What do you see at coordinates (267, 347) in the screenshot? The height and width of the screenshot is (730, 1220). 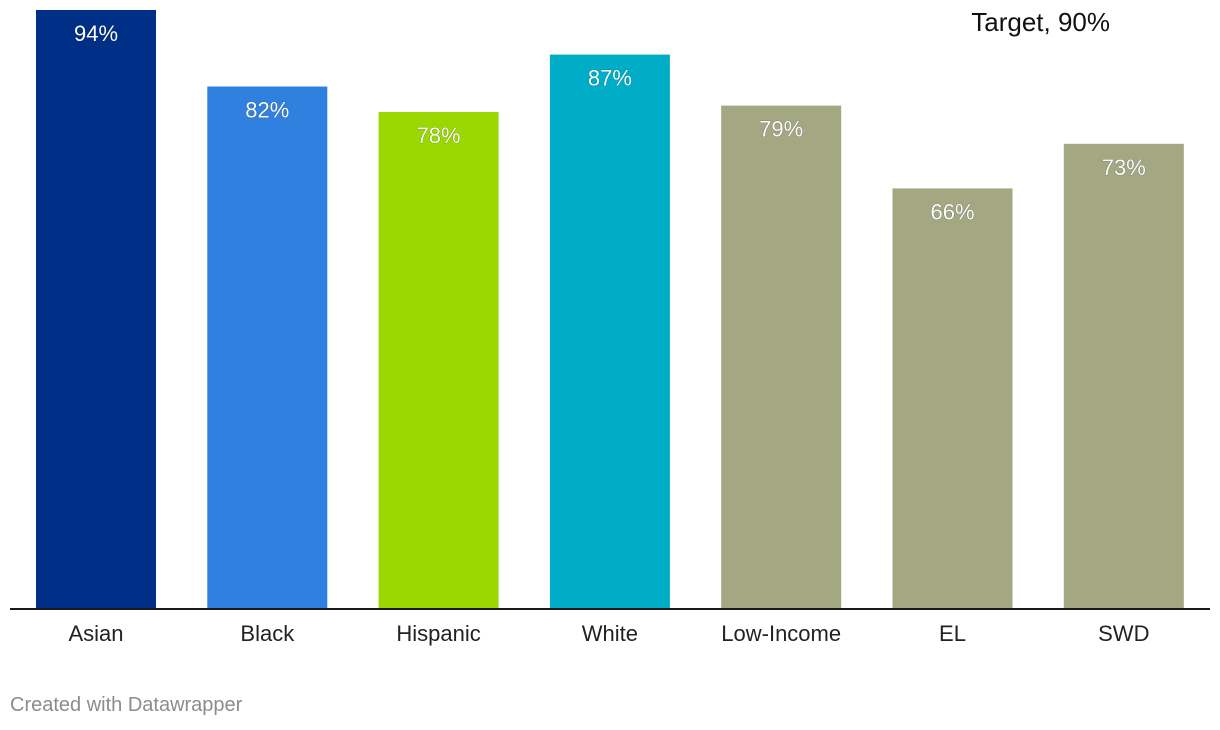 I see `bar-black` at bounding box center [267, 347].